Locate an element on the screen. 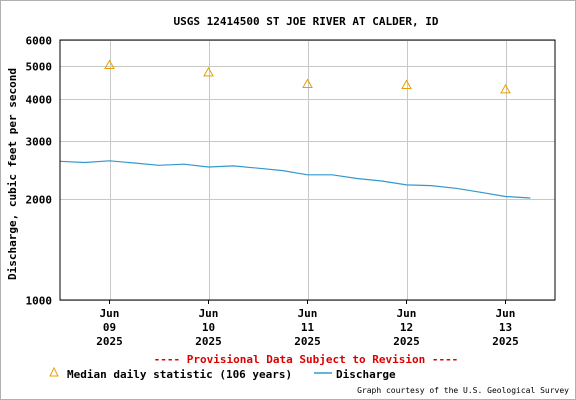 The width and height of the screenshot is (576, 400). y-tick-label: 2000 is located at coordinates (39, 200).